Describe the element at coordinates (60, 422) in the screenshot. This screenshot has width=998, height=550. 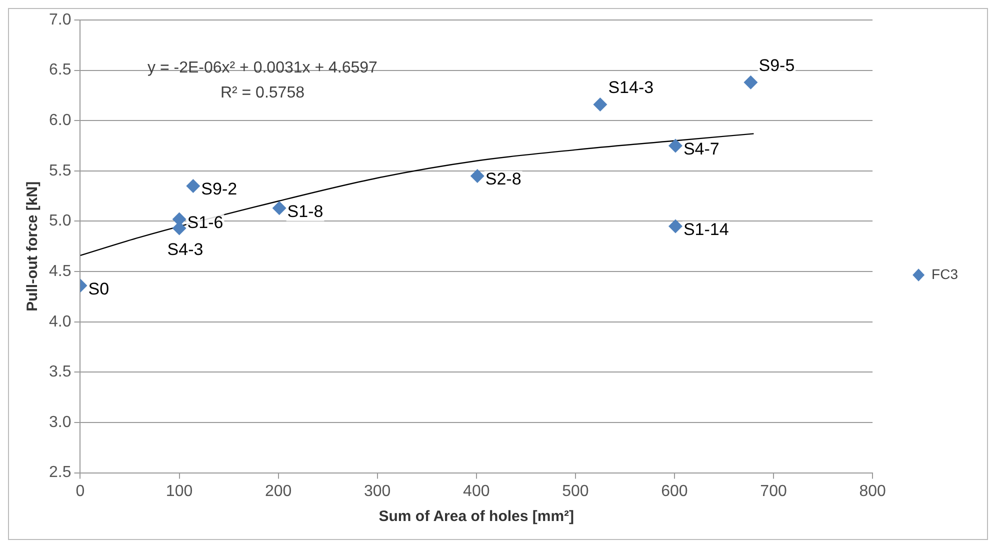
I see `y-tick-label: 3.0` at that location.